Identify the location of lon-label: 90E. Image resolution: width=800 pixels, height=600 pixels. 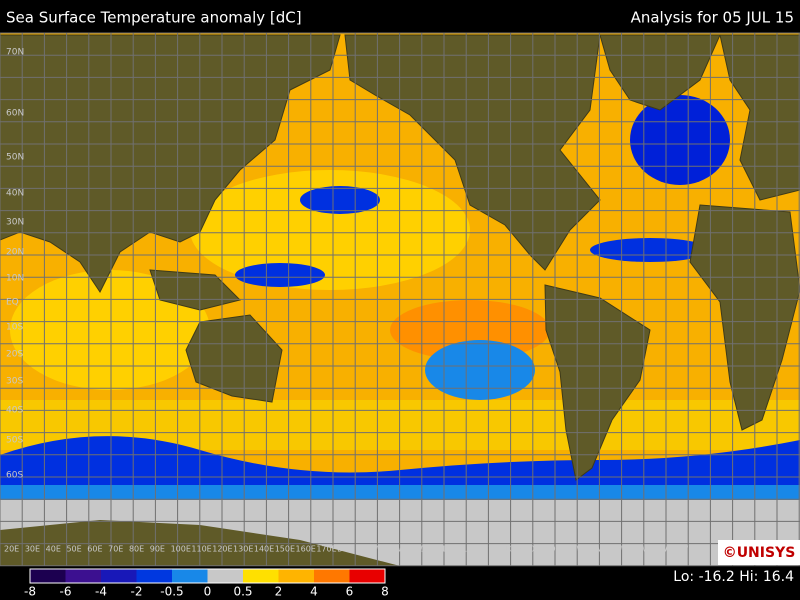
(157, 549).